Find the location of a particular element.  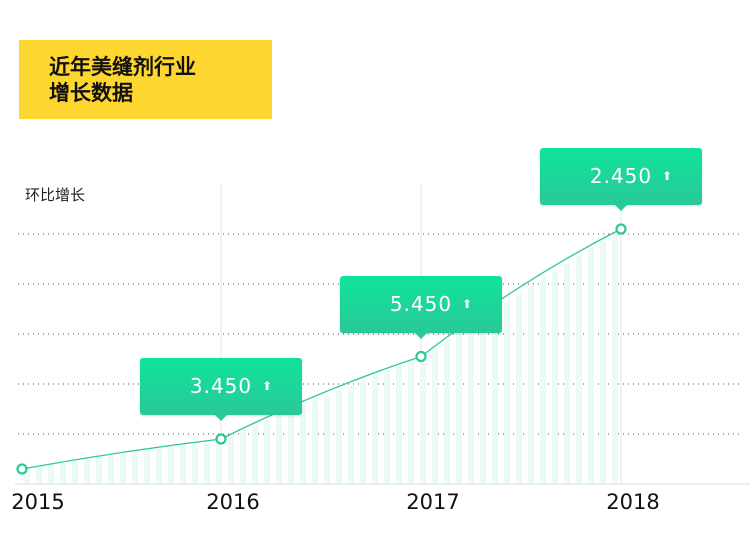

data-point-2018 is located at coordinates (621, 229).